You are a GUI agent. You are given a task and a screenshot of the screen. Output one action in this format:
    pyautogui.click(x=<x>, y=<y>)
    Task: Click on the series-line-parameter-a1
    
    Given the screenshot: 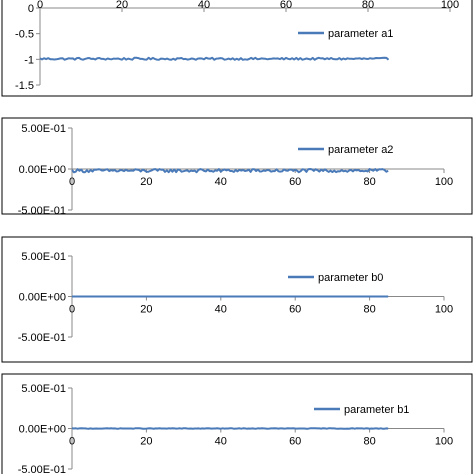 What is the action you would take?
    pyautogui.click(x=214, y=58)
    